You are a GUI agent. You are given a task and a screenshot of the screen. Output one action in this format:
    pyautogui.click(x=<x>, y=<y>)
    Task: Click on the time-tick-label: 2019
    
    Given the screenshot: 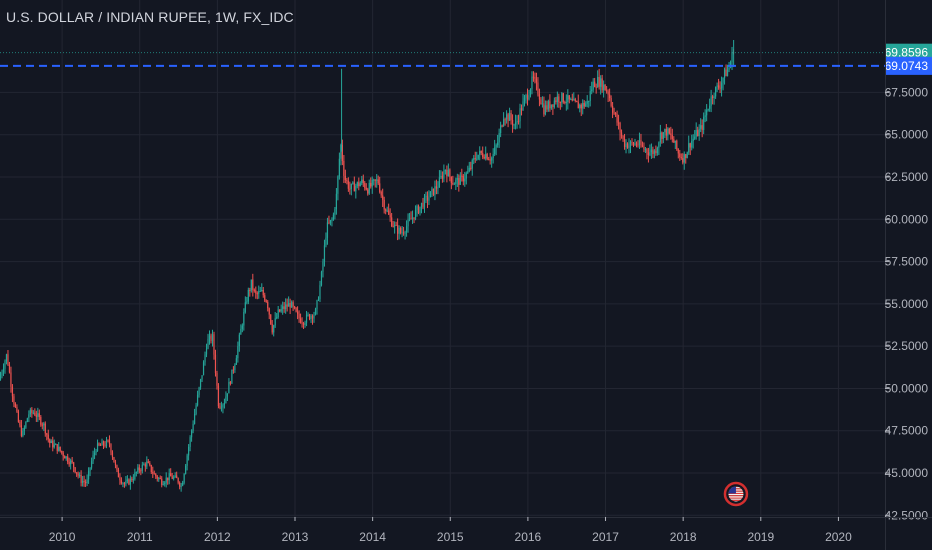 What is the action you would take?
    pyautogui.click(x=760, y=537)
    